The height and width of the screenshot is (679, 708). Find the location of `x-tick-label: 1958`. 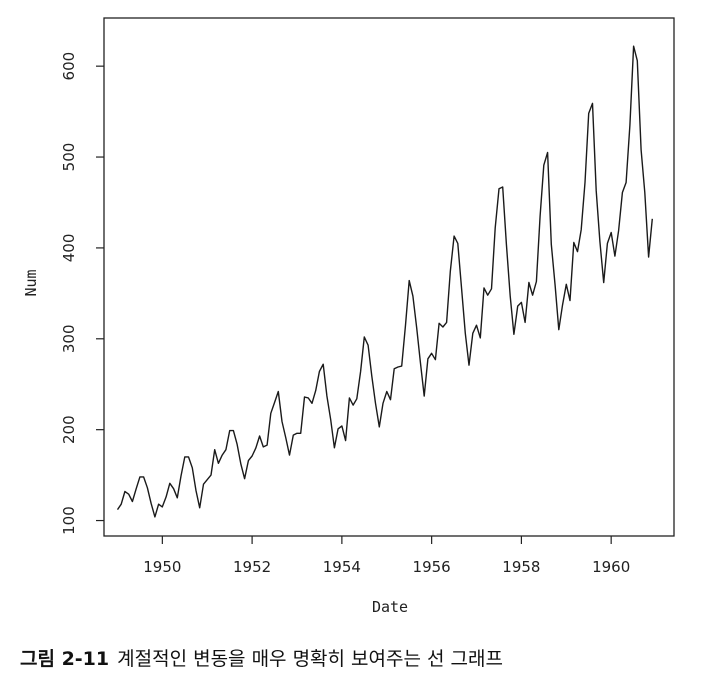

x-tick-label: 1958 is located at coordinates (521, 567).